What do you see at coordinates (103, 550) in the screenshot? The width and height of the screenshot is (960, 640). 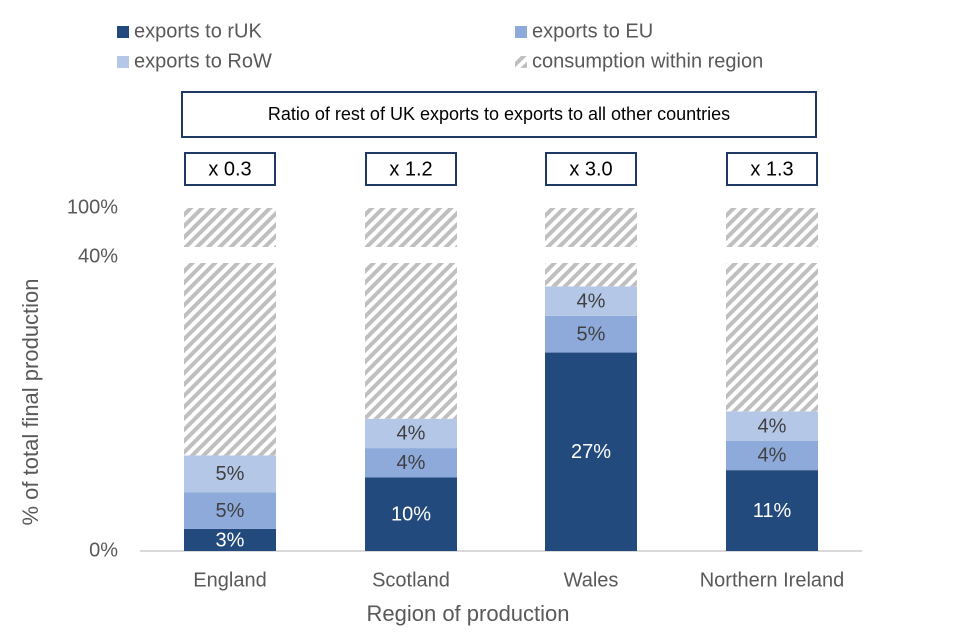 I see `y-tick-label: 0%` at bounding box center [103, 550].